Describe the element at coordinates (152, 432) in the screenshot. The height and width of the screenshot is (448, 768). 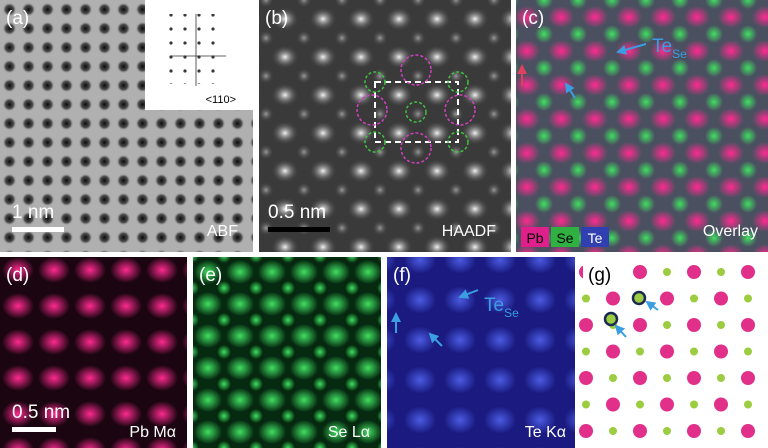
I see `mode-label: Pb Mα` at that location.